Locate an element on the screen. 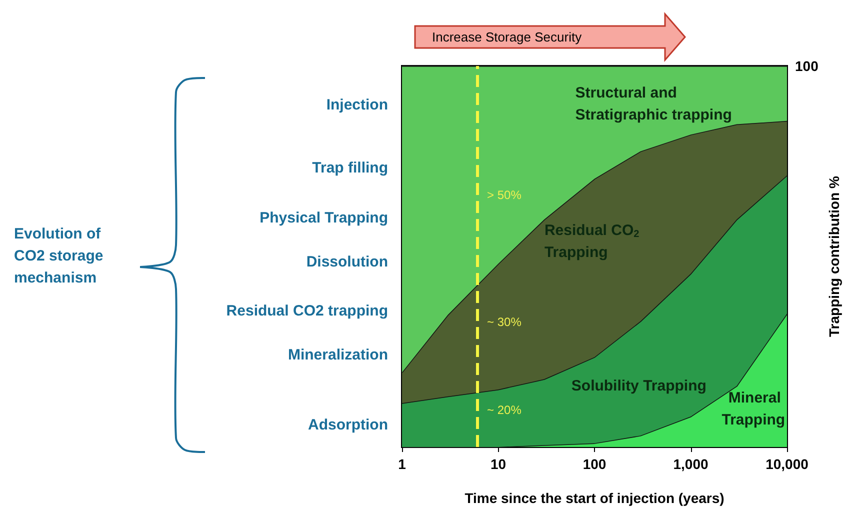 The height and width of the screenshot is (521, 847). text: Mineralization is located at coordinates (338, 355).